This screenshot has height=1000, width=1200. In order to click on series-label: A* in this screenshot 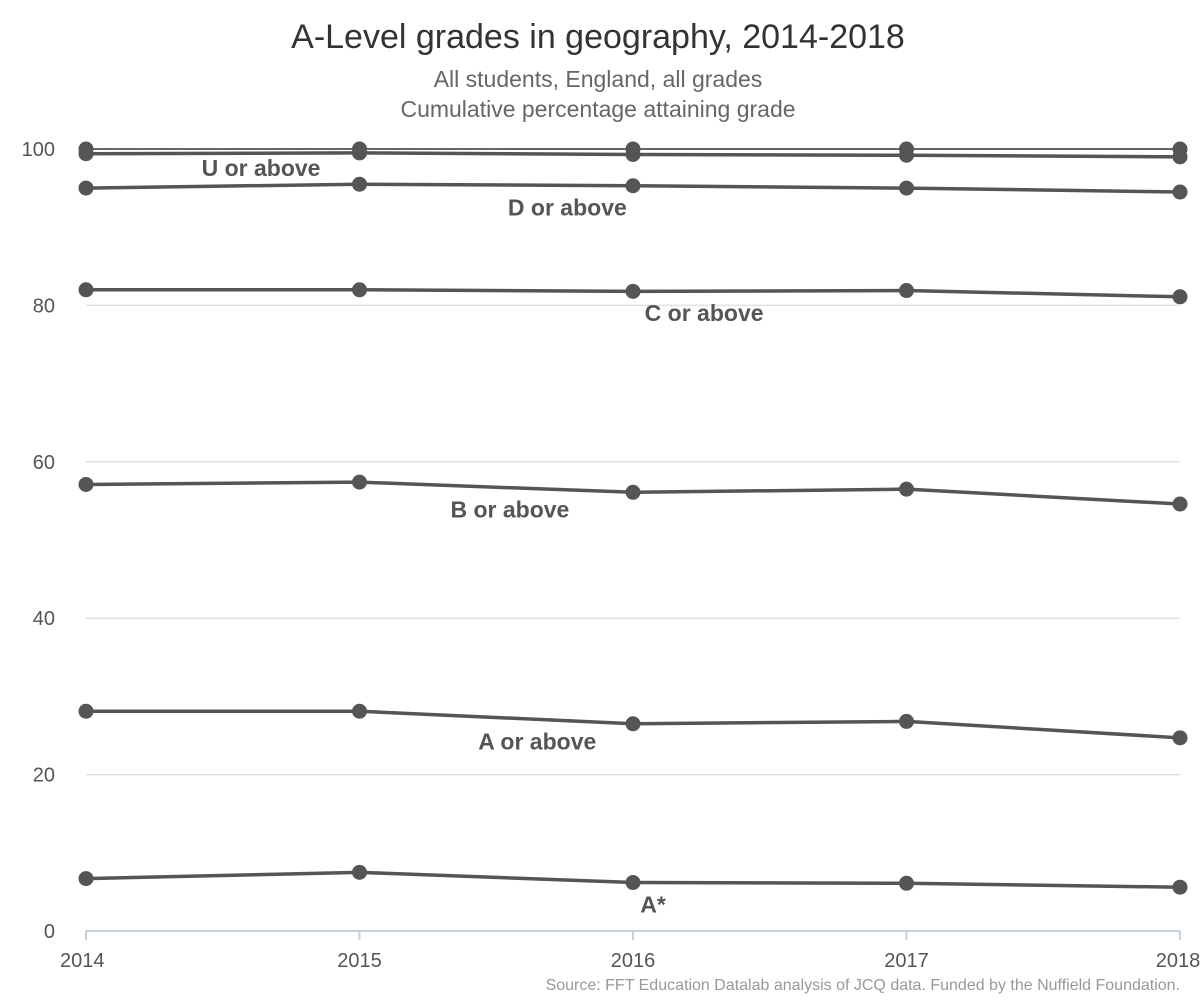, I will do `click(653, 905)`.